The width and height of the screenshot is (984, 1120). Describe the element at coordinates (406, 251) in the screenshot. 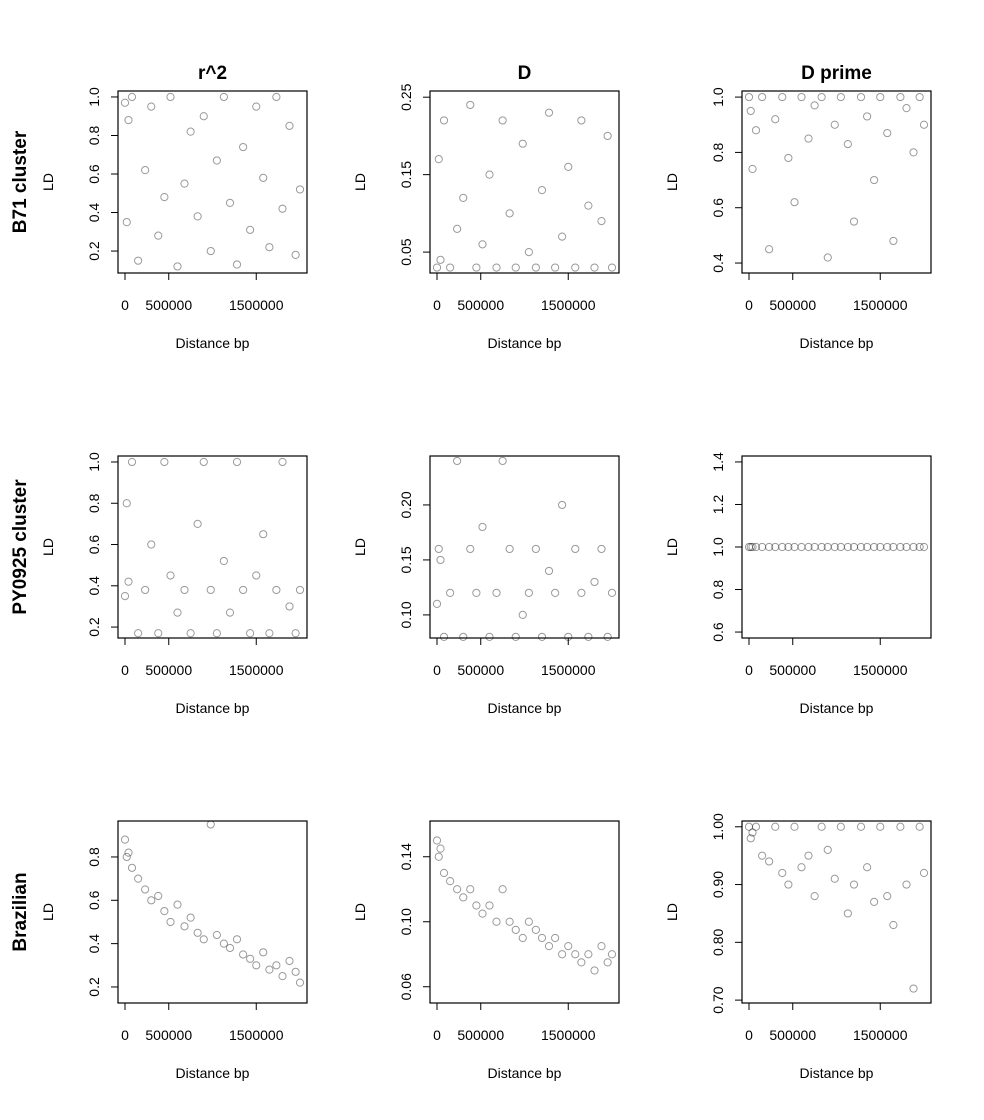

I see `y-tick-label: 0.05` at that location.